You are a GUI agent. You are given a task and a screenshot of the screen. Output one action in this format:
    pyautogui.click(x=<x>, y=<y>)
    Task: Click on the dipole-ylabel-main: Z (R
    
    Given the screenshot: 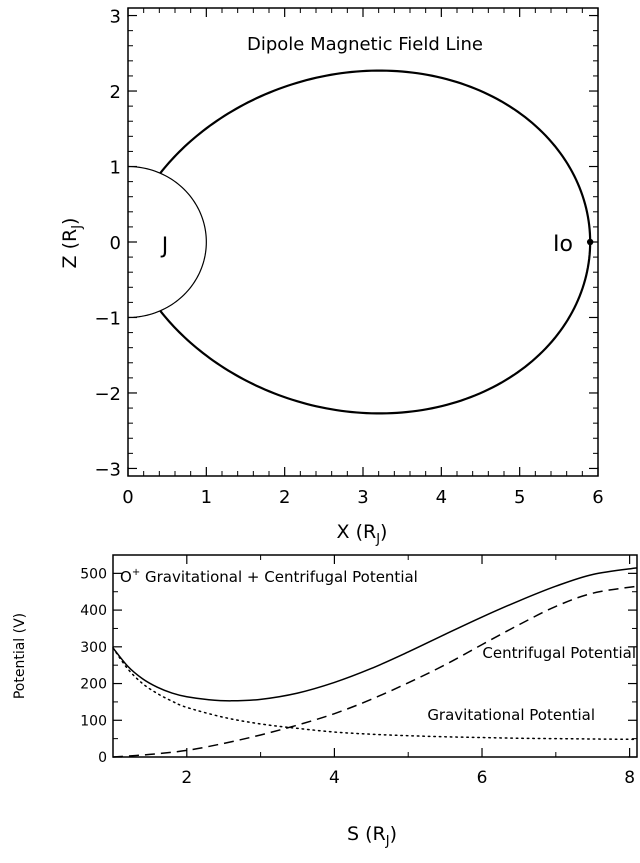 What is the action you would take?
    pyautogui.click(x=70, y=249)
    